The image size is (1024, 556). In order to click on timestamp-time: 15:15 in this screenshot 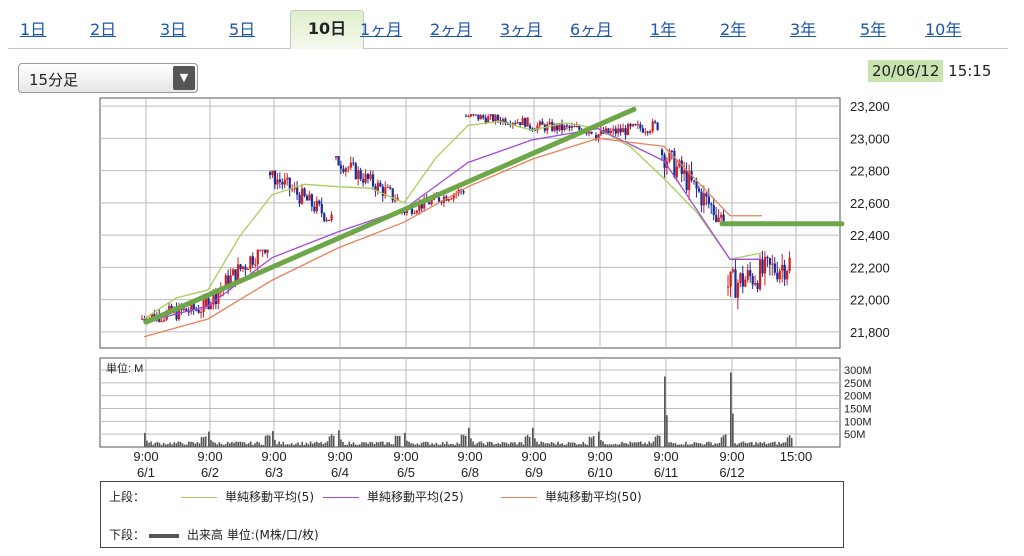, I will do `click(970, 71)`.